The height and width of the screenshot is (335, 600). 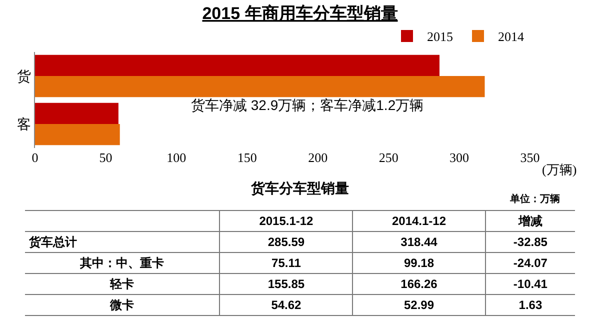 I want to click on y-tick-label: 货, so click(x=24, y=76).